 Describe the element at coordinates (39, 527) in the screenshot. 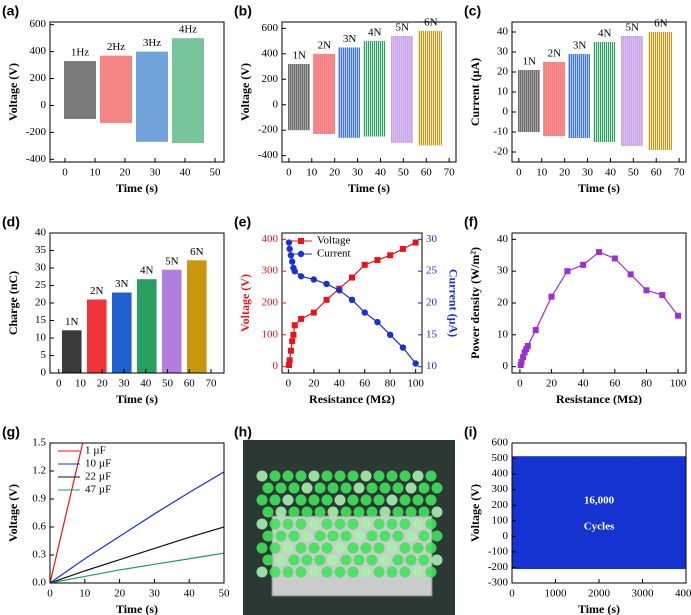

I see `y-tick-label: 0.6` at that location.